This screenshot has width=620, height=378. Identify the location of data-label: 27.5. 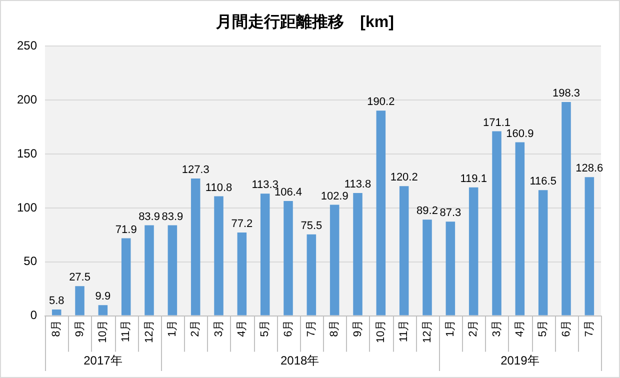
(79, 278).